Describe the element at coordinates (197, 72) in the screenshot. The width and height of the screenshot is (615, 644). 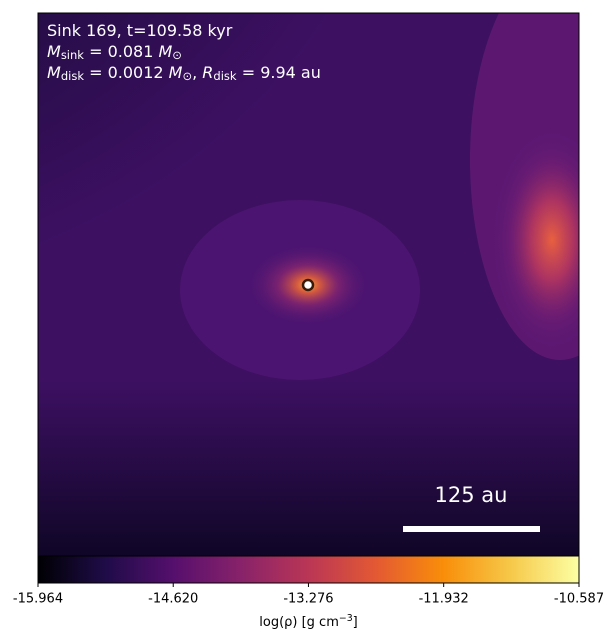
I see `text-part: ,` at that location.